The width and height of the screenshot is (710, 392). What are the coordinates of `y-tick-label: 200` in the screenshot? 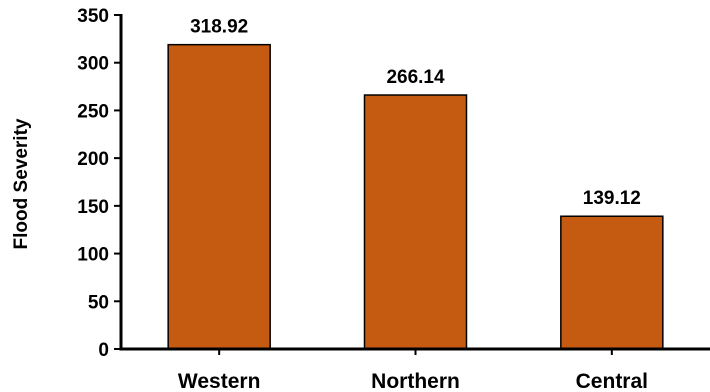 It's located at (93, 159).